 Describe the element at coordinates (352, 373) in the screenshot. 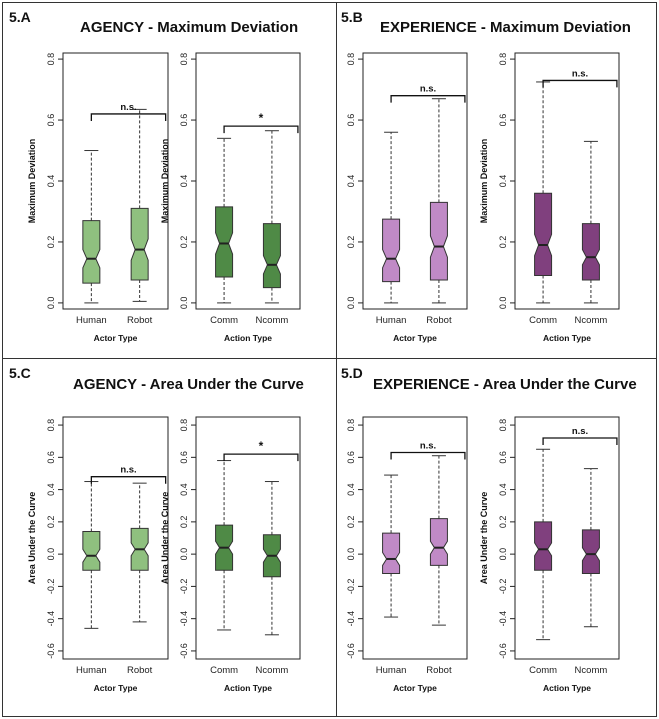

I see `panel-label: 5.D` at that location.